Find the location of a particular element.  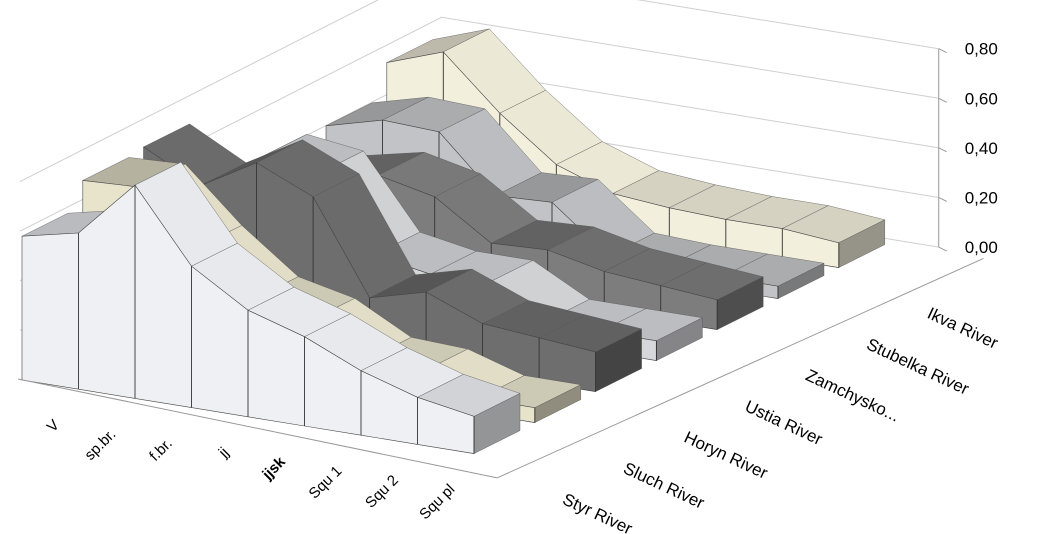

category-label: jj is located at coordinates (223, 452).